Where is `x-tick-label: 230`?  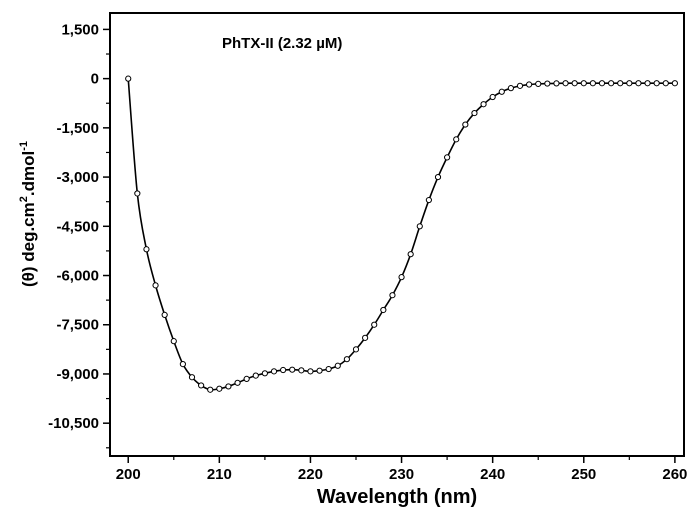
x-tick-label: 230 is located at coordinates (401, 474).